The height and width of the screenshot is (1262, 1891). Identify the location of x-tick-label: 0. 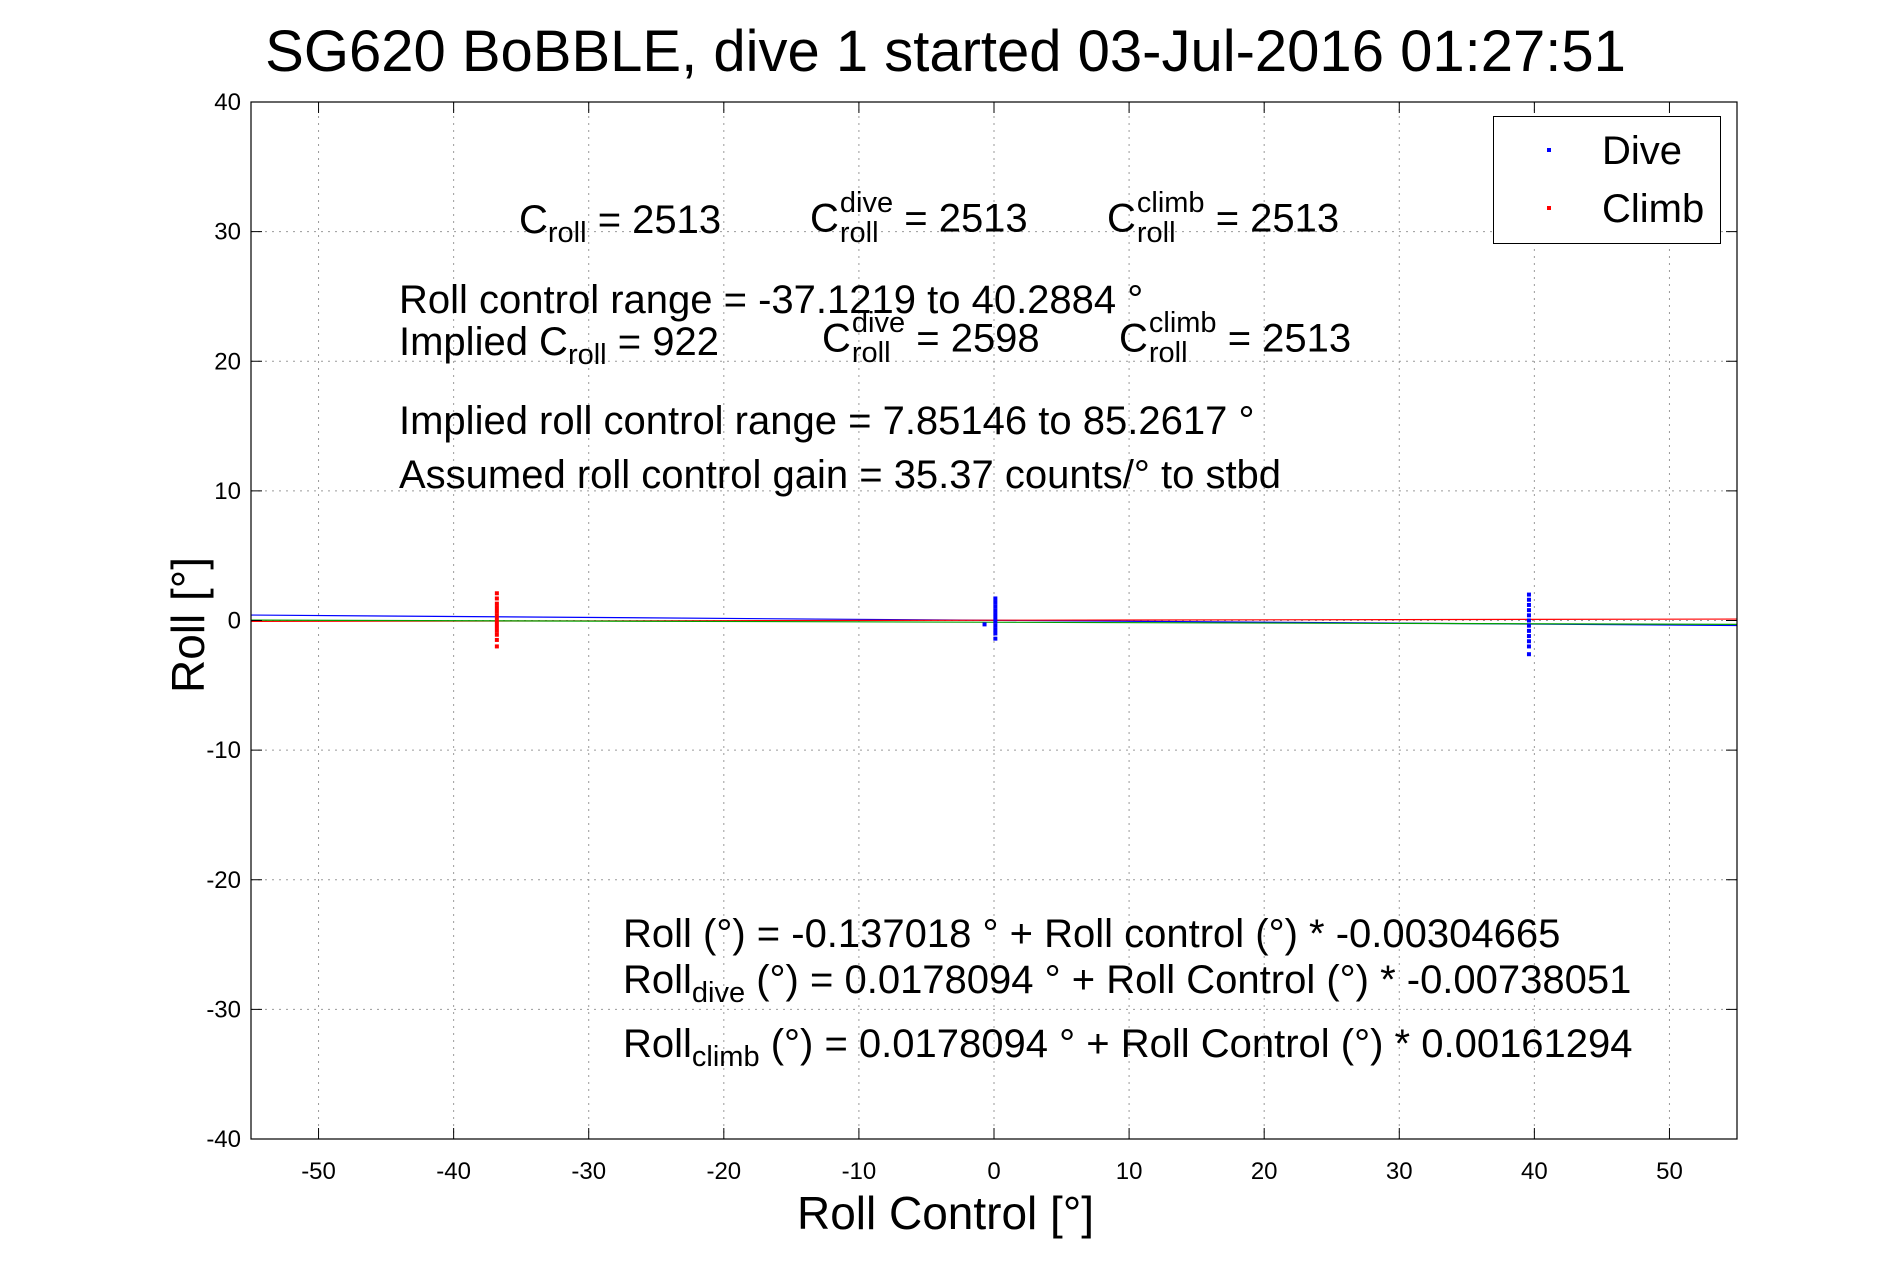
(993, 1171).